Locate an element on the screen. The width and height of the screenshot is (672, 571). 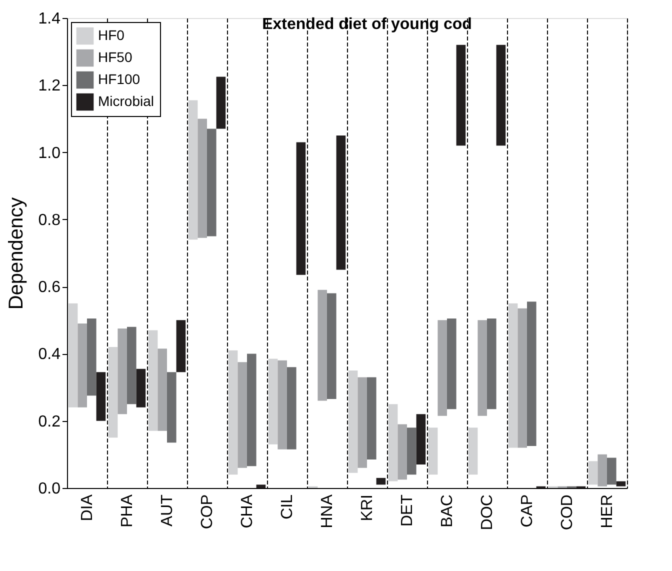
x-tick-label: PHA is located at coordinates (127, 511).